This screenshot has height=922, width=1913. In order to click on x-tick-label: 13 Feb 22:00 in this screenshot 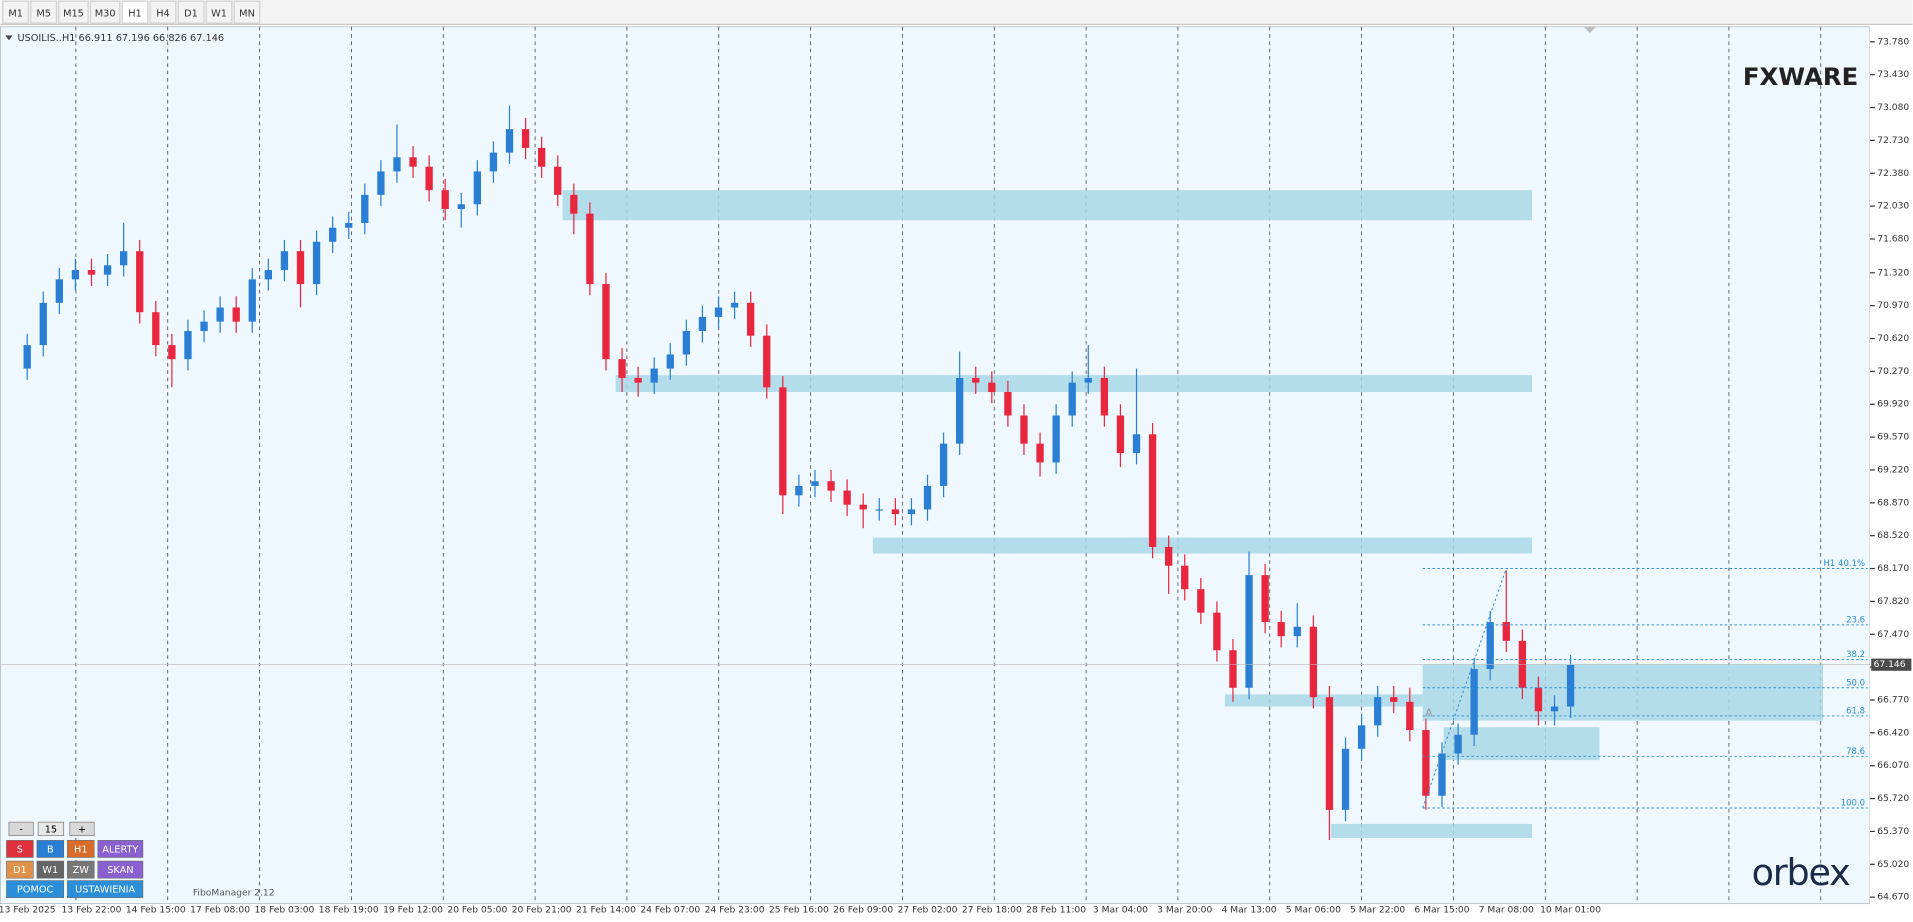, I will do `click(92, 910)`.